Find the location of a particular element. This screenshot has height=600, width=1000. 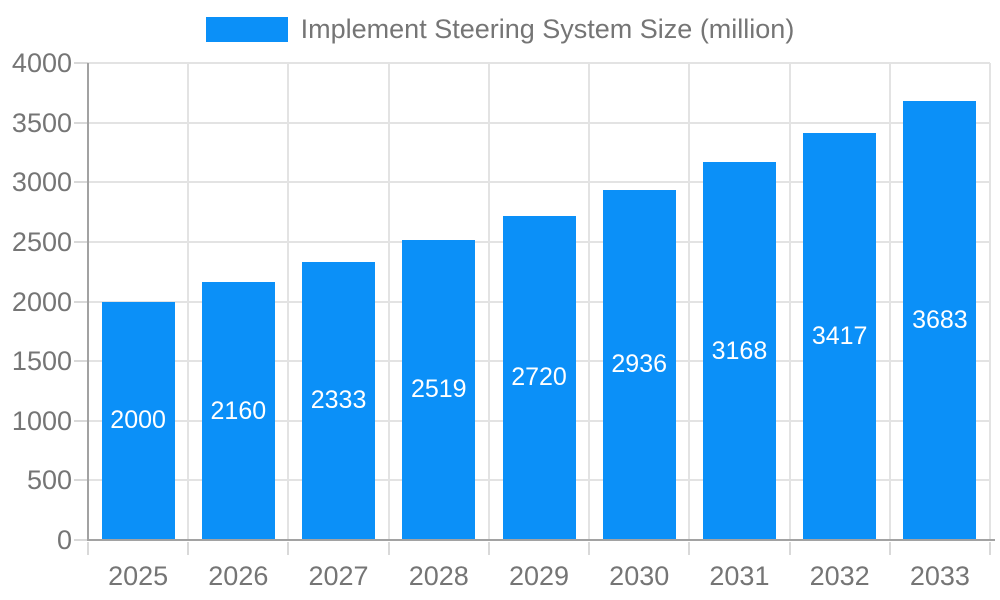

x-axis-tick-label: 2030 is located at coordinates (639, 576).